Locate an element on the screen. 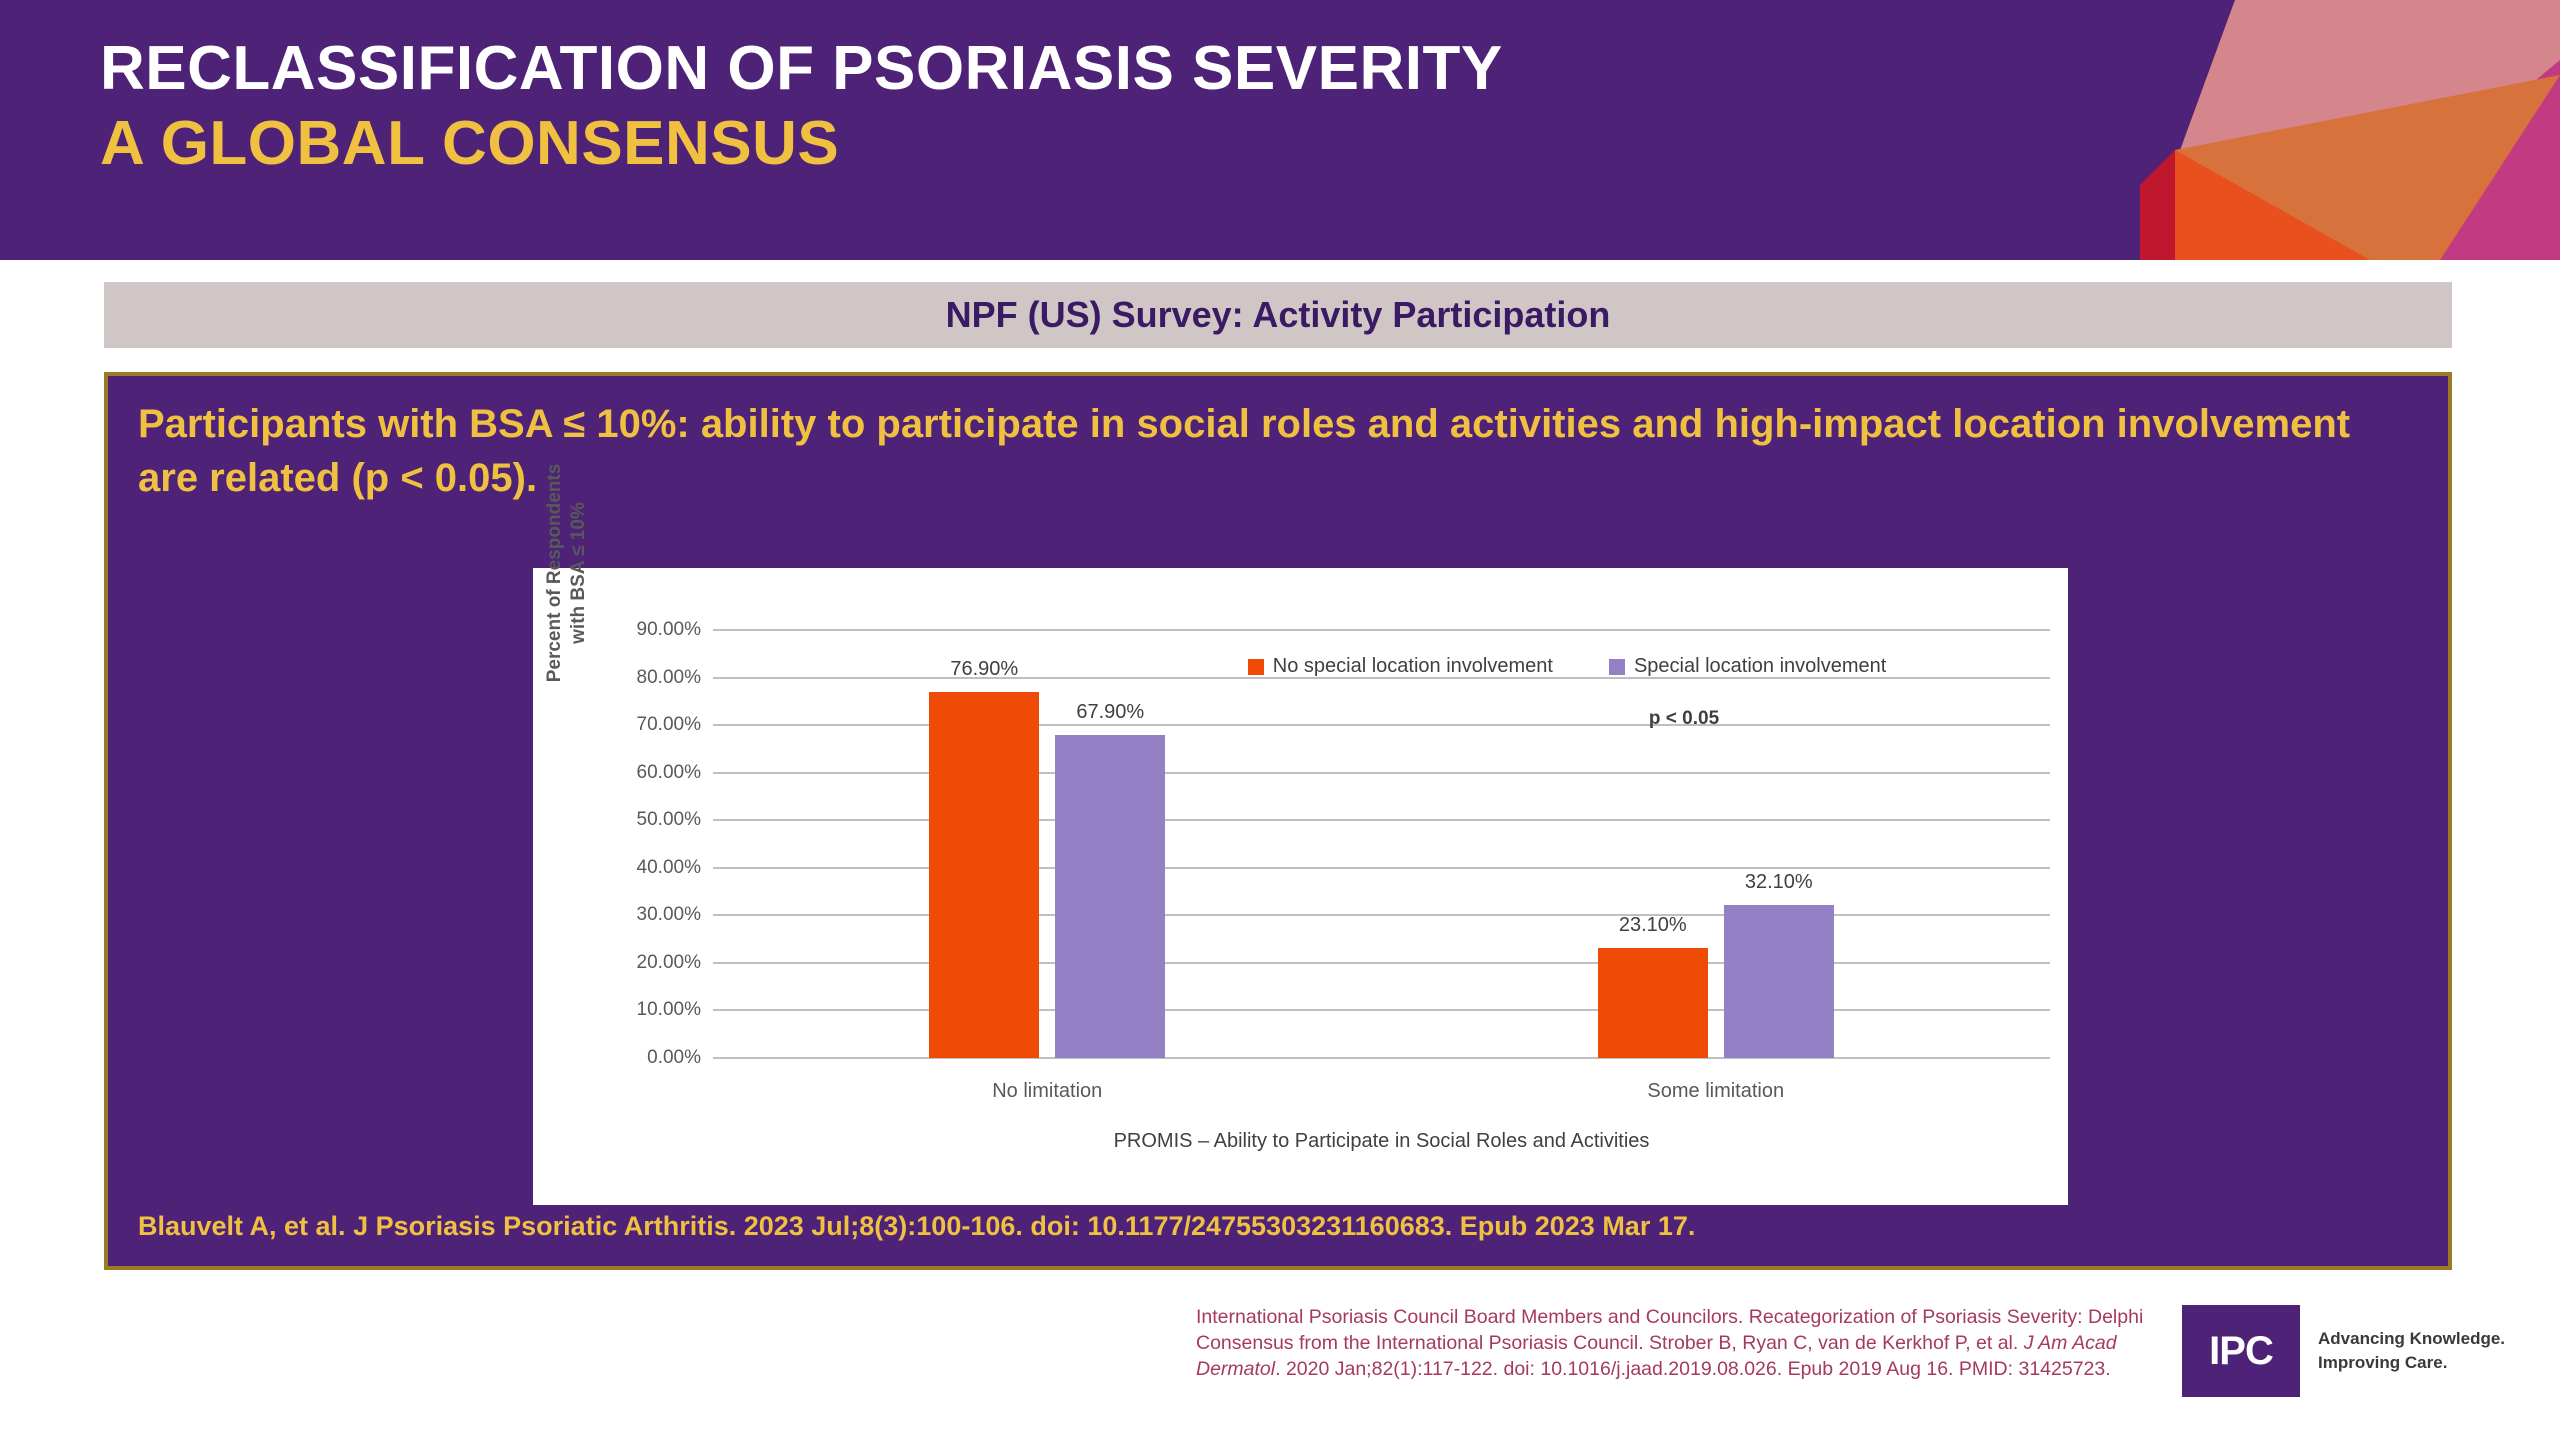  chart-y-tick-label: 20.00% is located at coordinates (668, 962).